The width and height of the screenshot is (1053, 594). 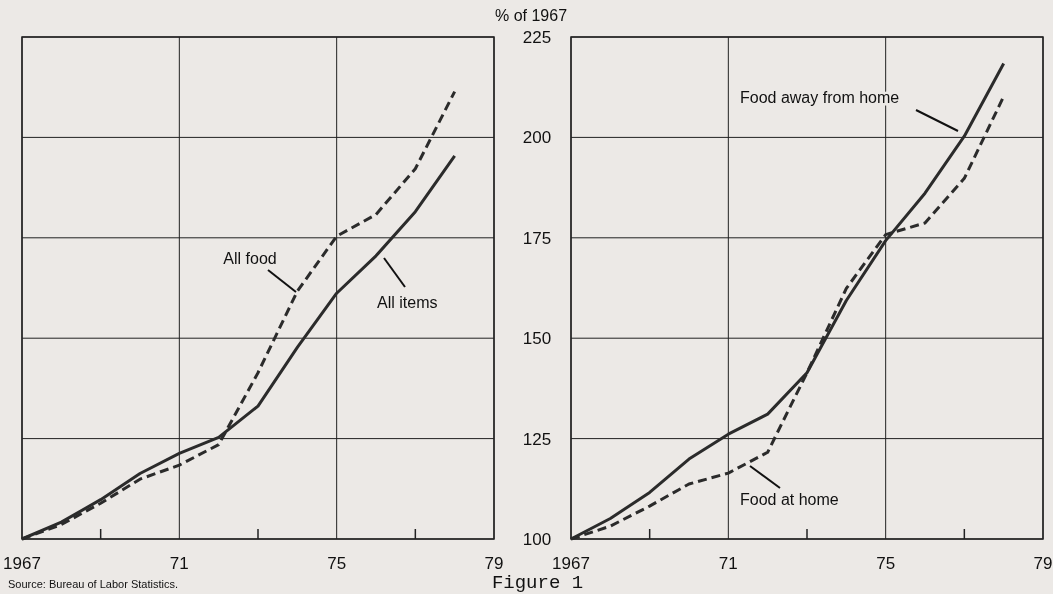 What do you see at coordinates (537, 439) in the screenshot?
I see `y-tick-label: 125` at bounding box center [537, 439].